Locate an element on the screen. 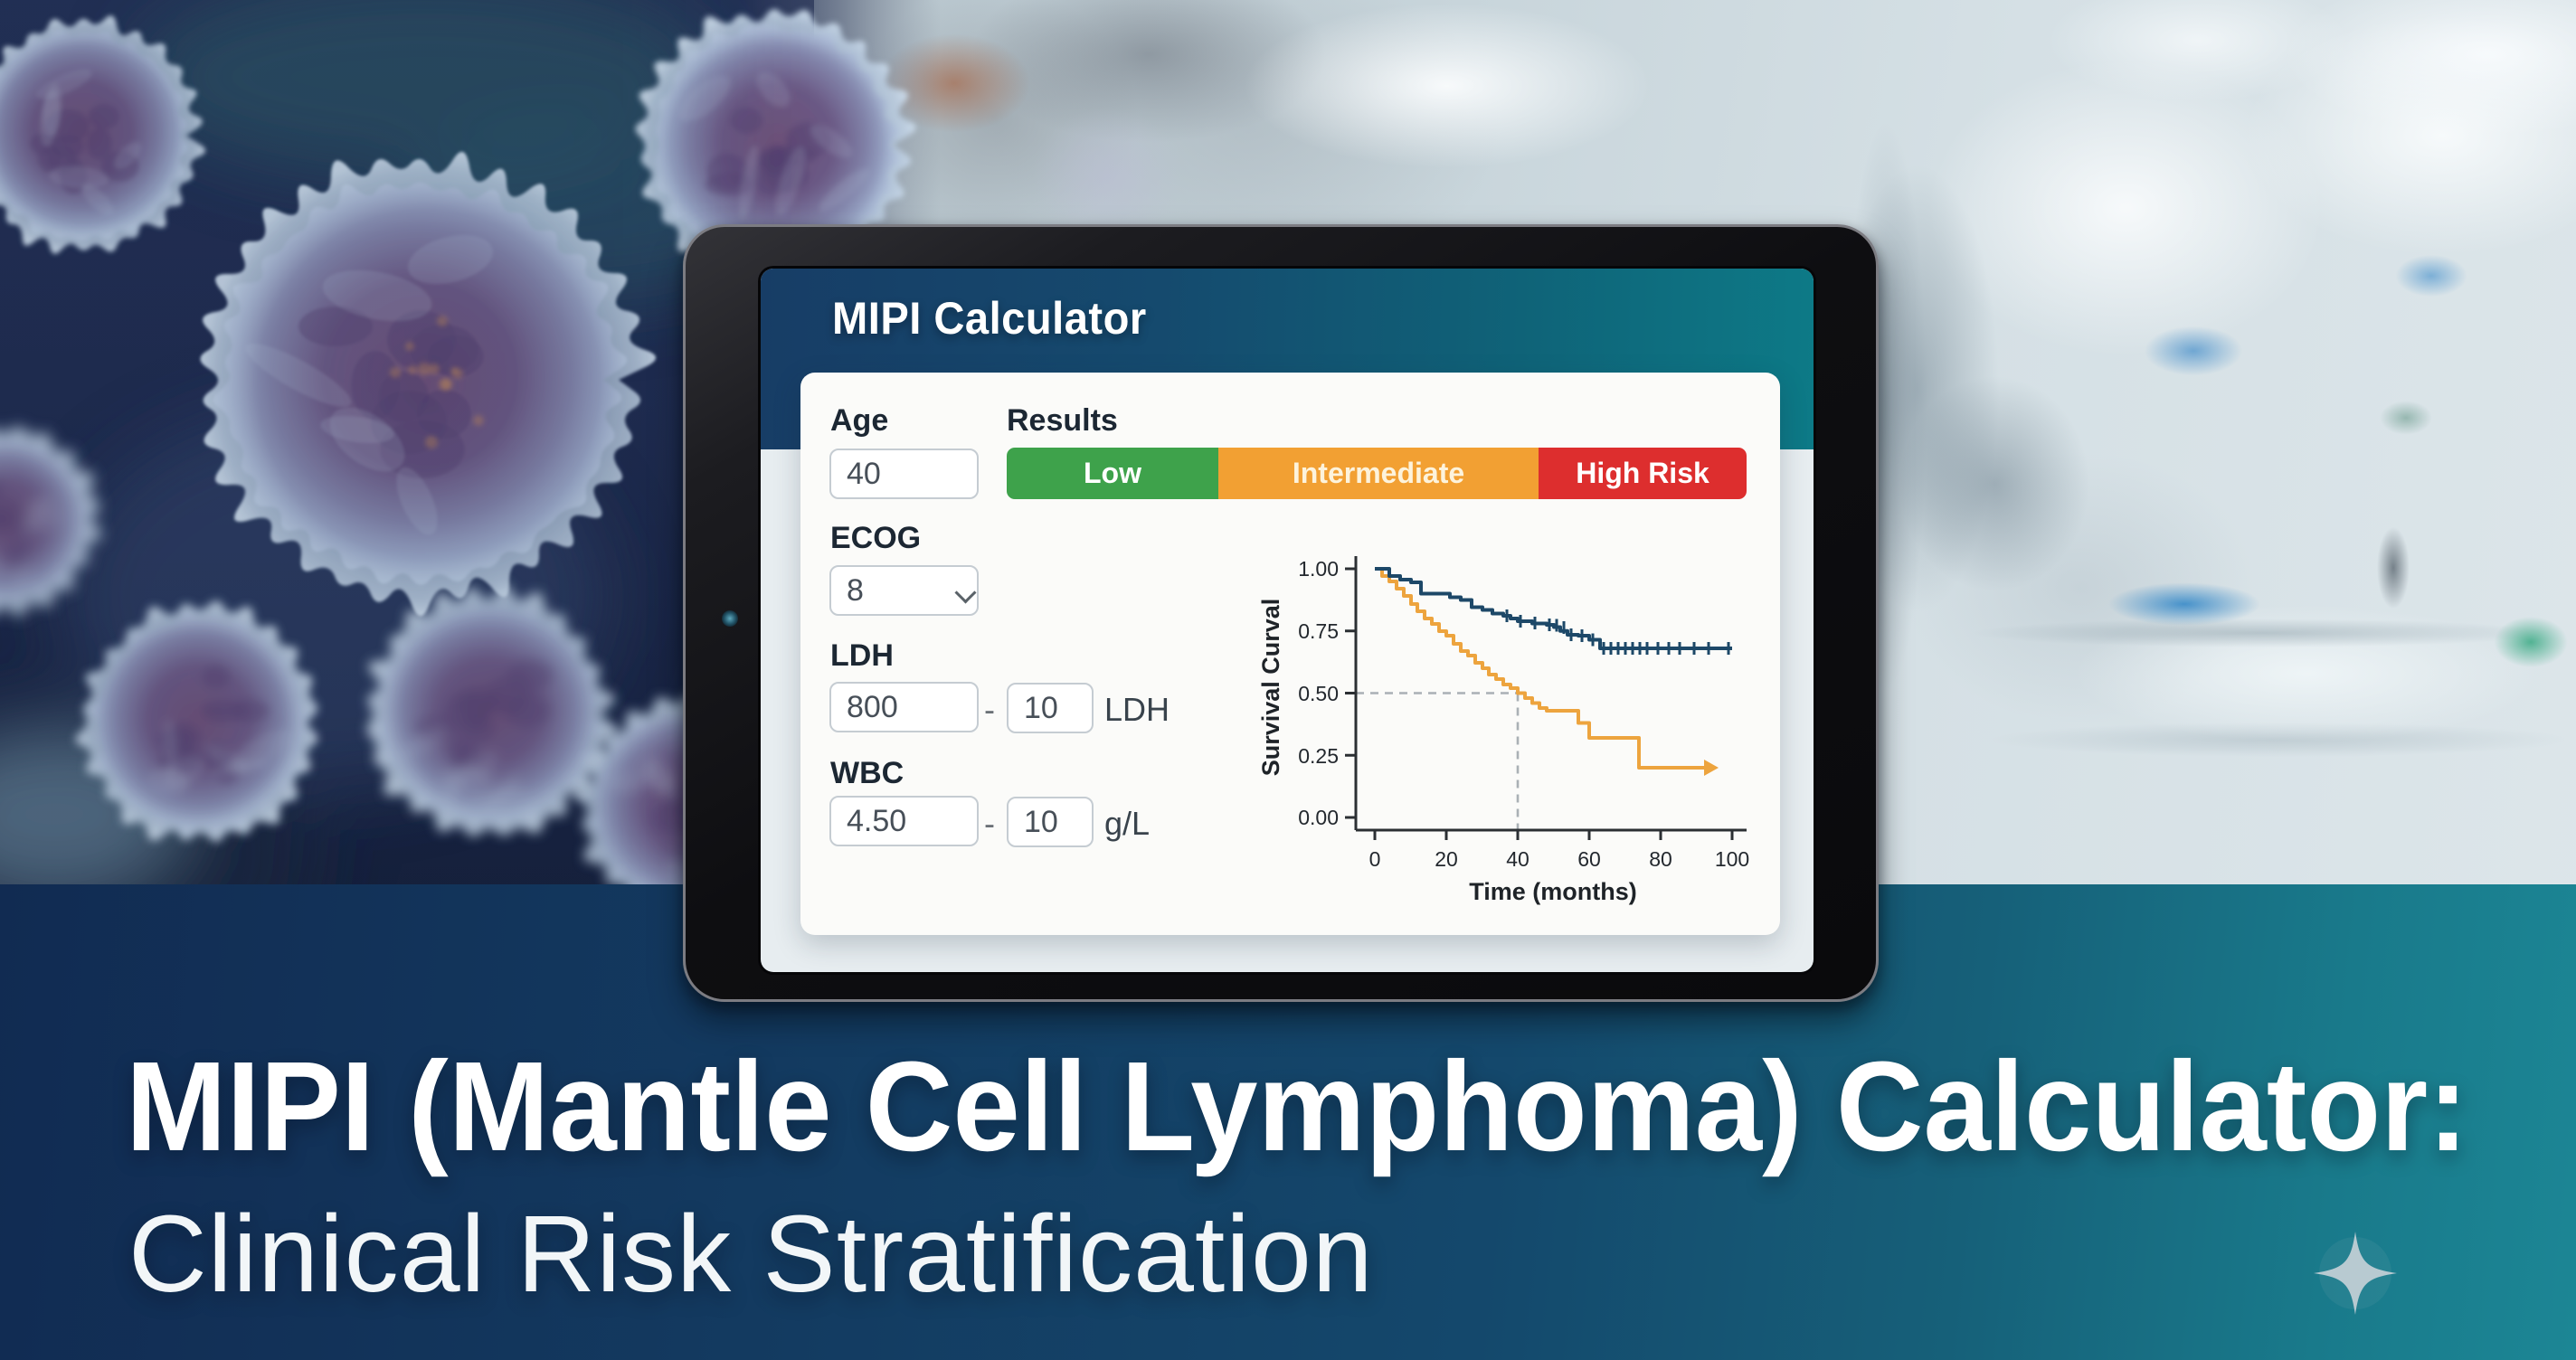  svg-text: 100 is located at coordinates (1732, 859).